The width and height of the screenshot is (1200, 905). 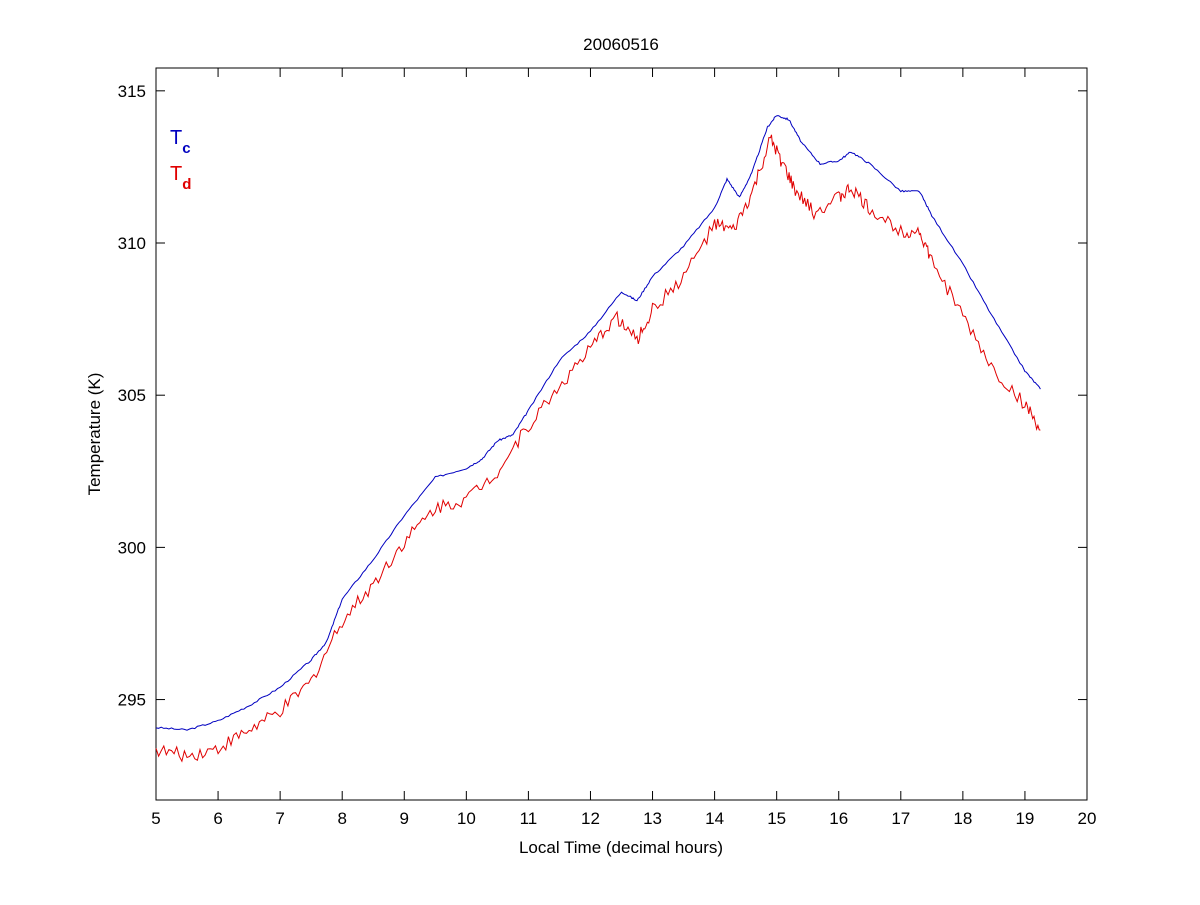 I want to click on x-tick-label: 13, so click(x=652, y=818).